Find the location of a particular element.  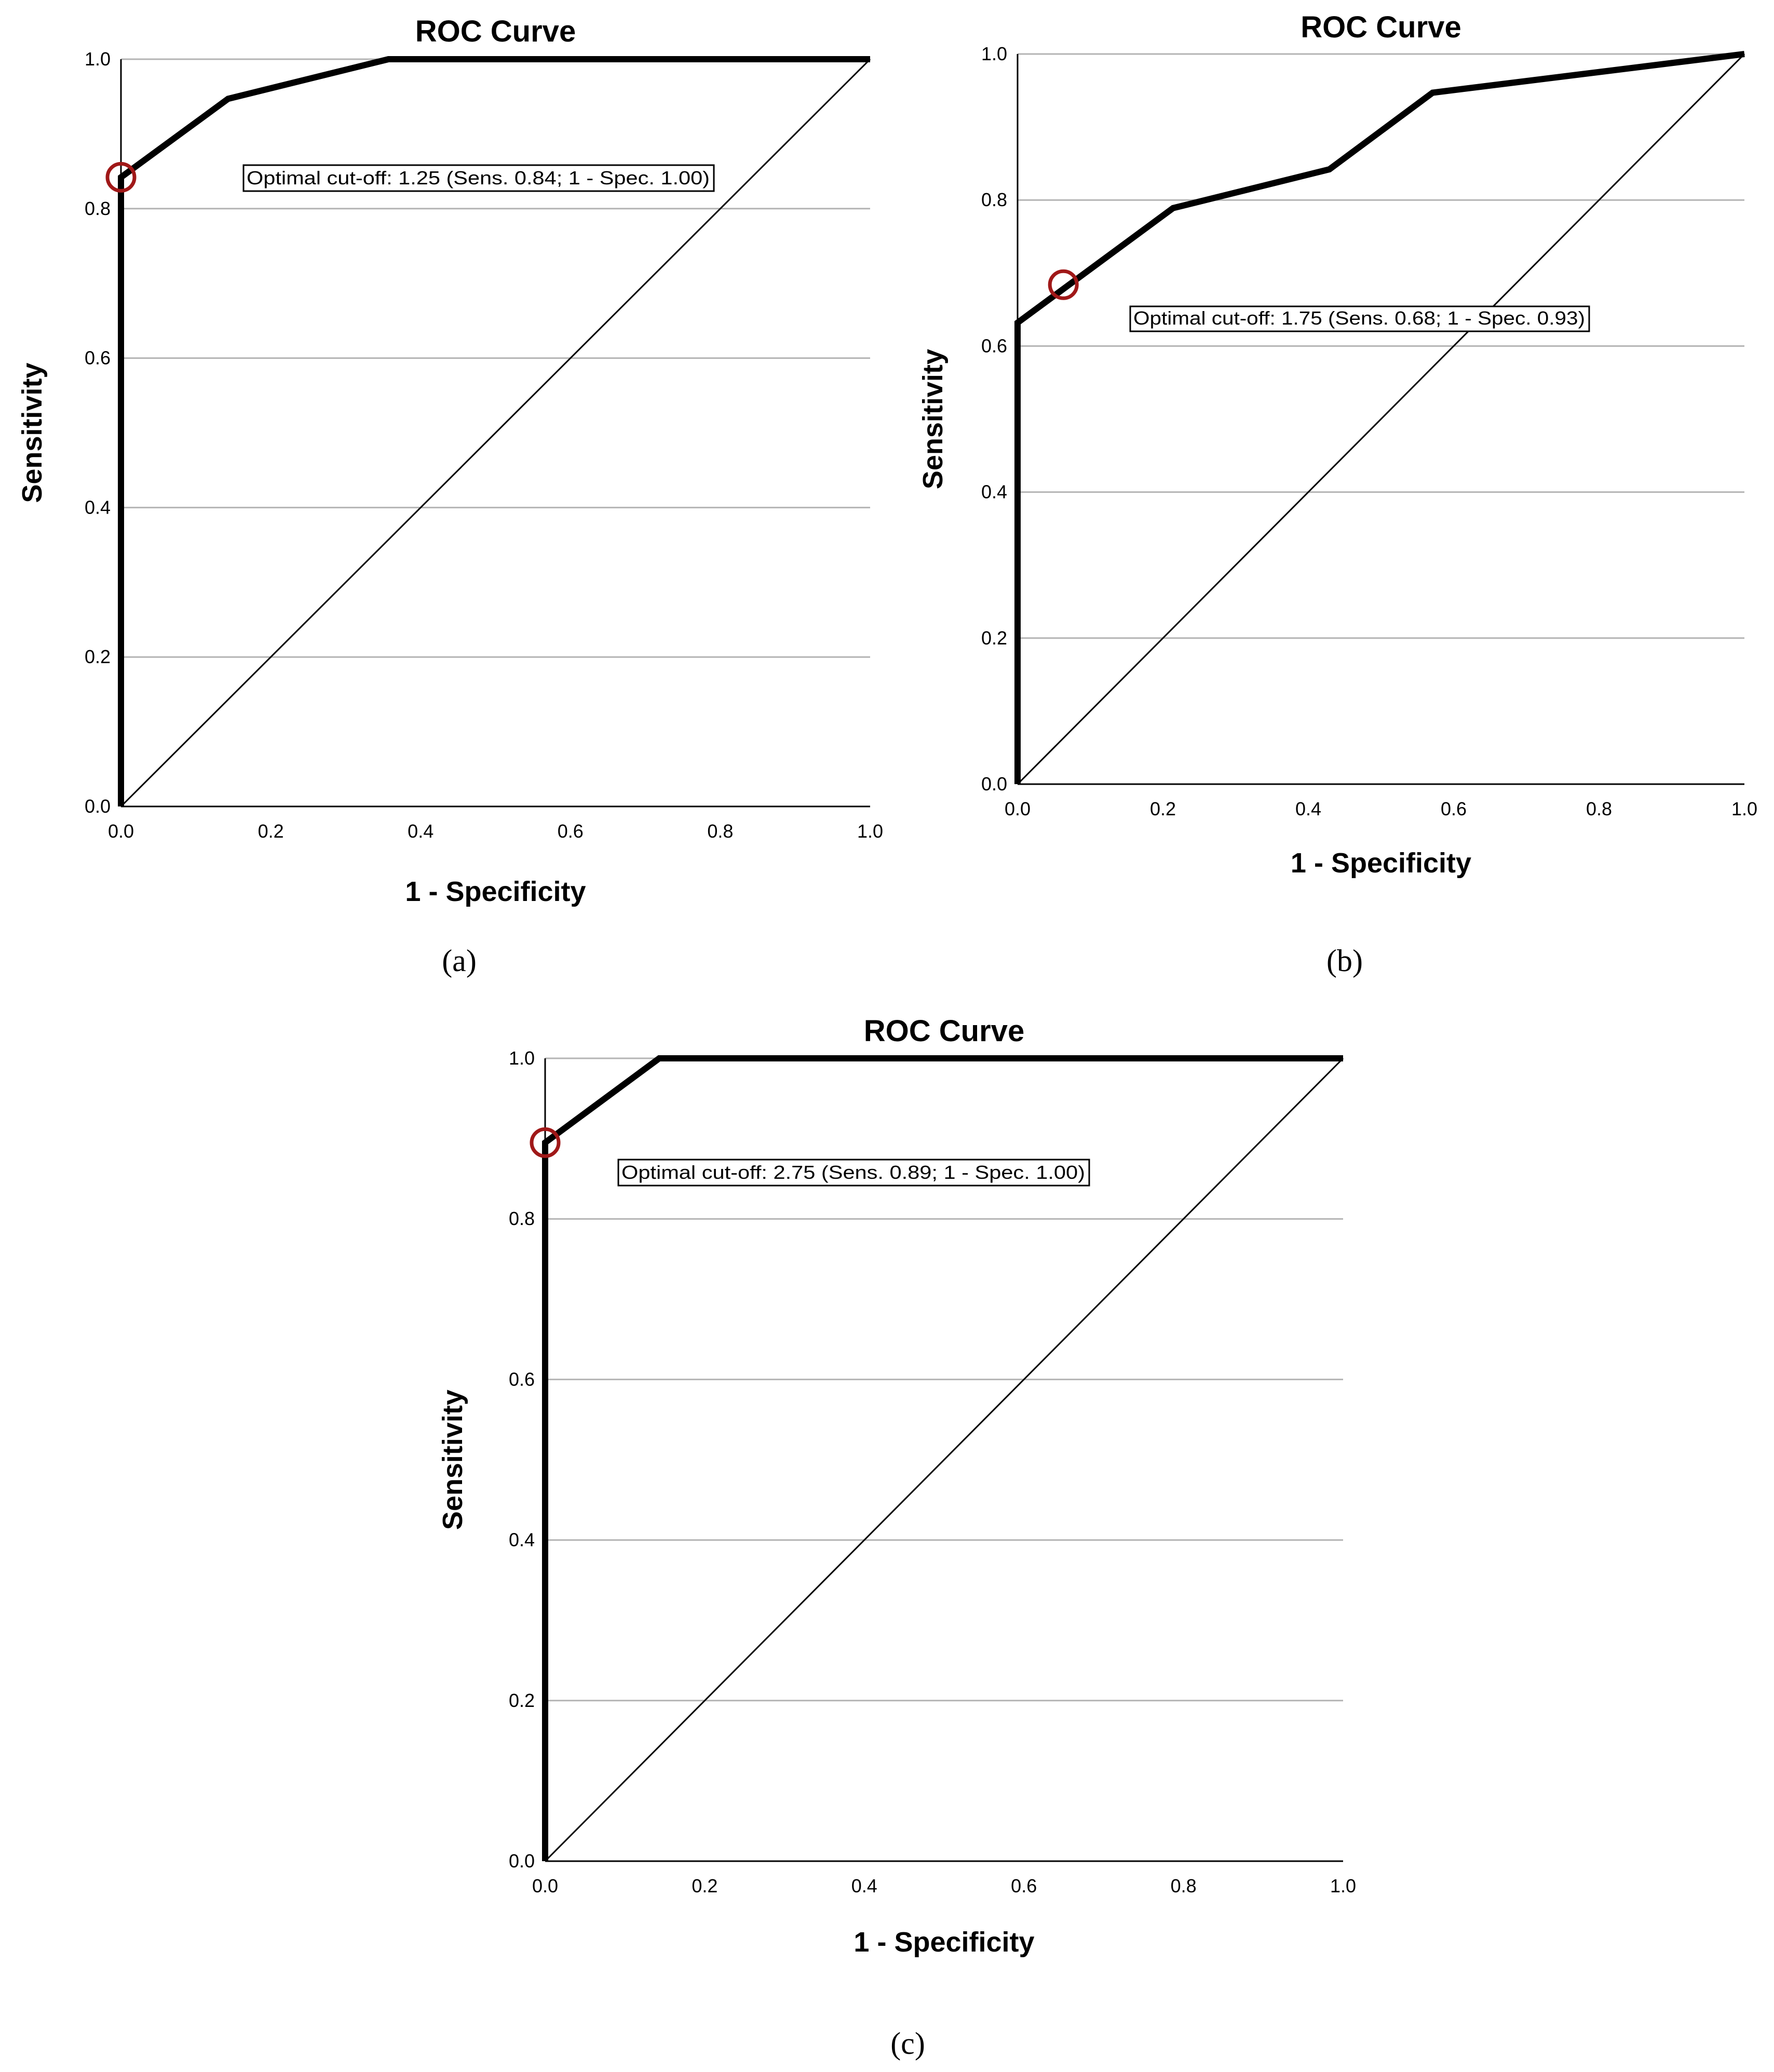

panel-label: (c) is located at coordinates (907, 2043).